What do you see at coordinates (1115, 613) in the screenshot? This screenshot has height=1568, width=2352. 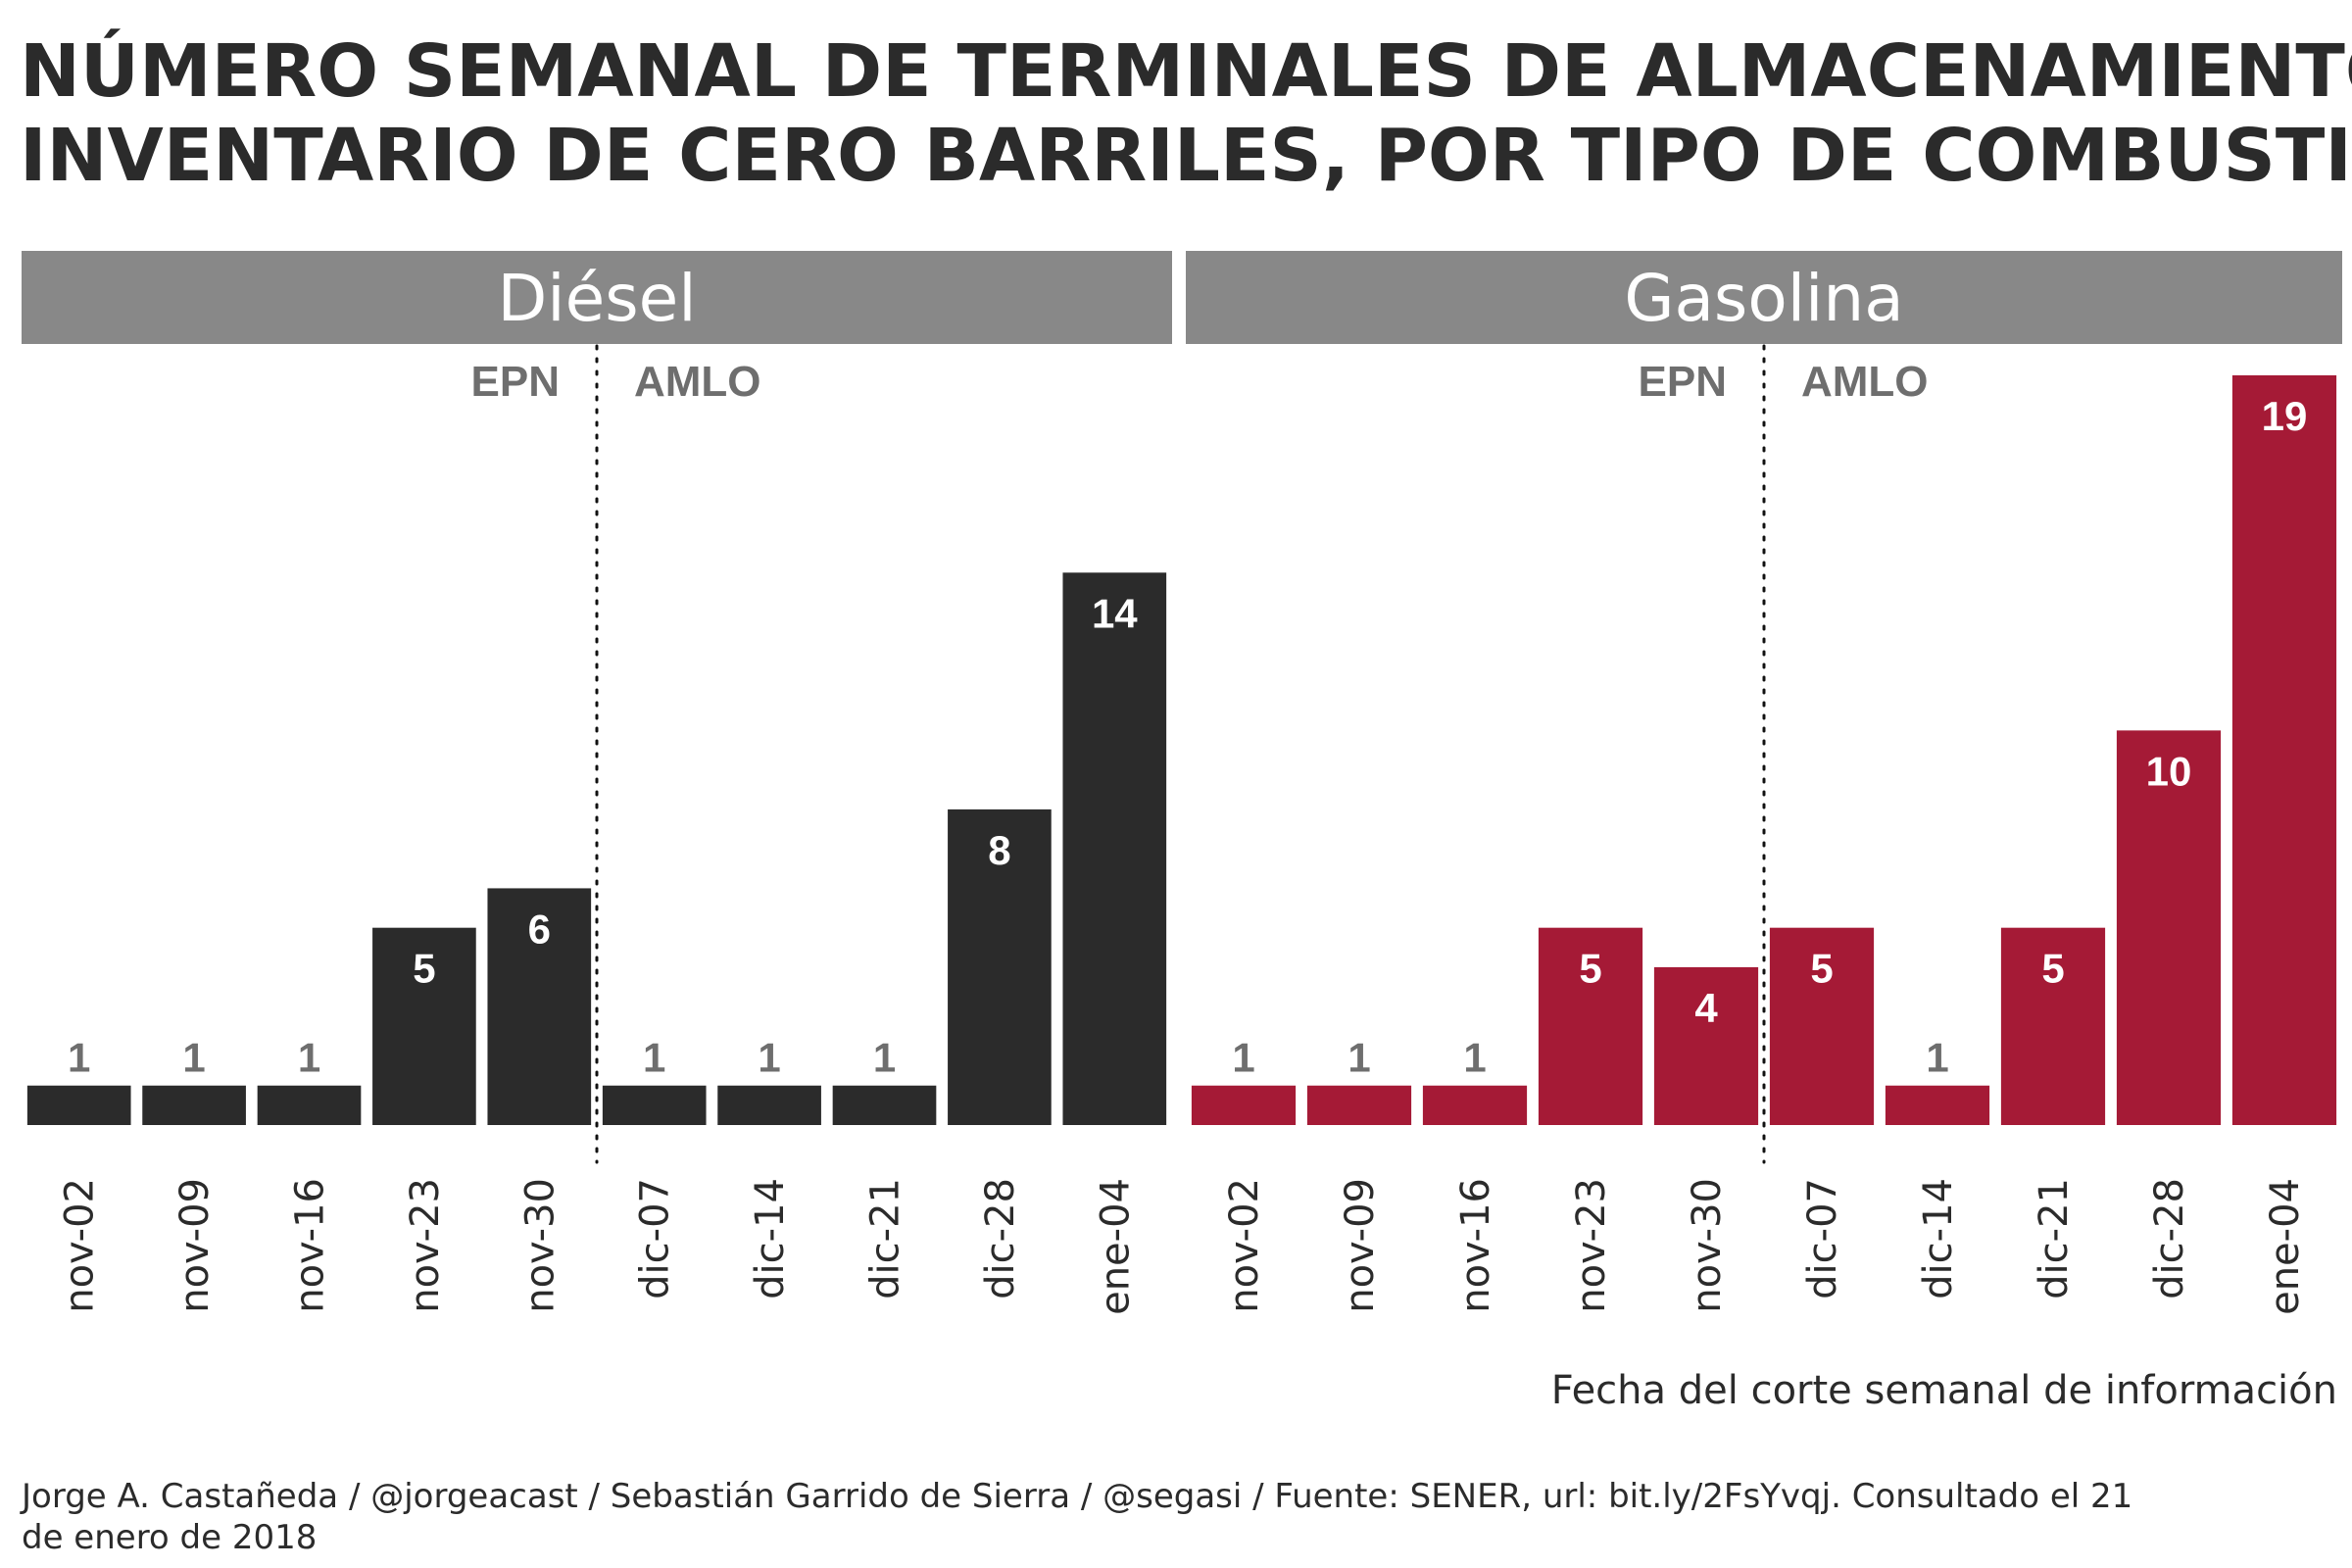 I see `data-label: 14` at bounding box center [1115, 613].